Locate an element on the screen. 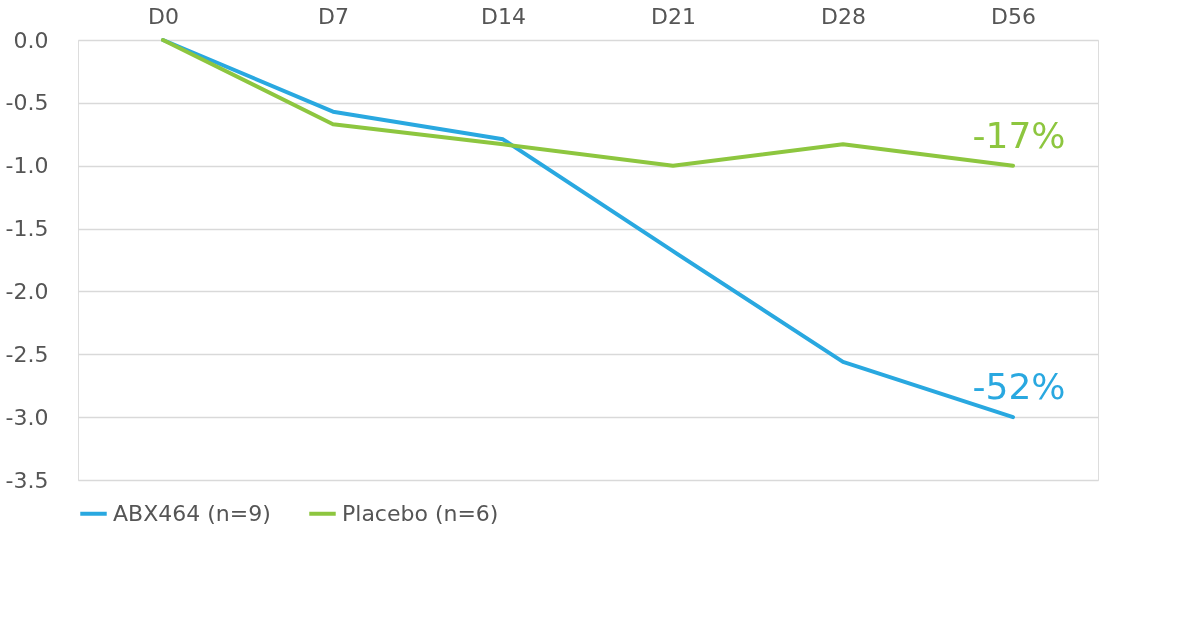 The width and height of the screenshot is (1180, 630). x-tick-label: D28 is located at coordinates (843, 16).